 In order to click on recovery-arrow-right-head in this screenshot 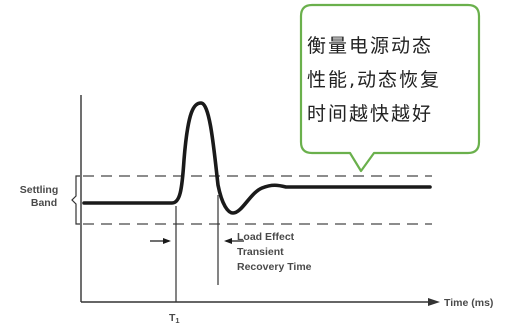, I will do `click(228, 241)`.